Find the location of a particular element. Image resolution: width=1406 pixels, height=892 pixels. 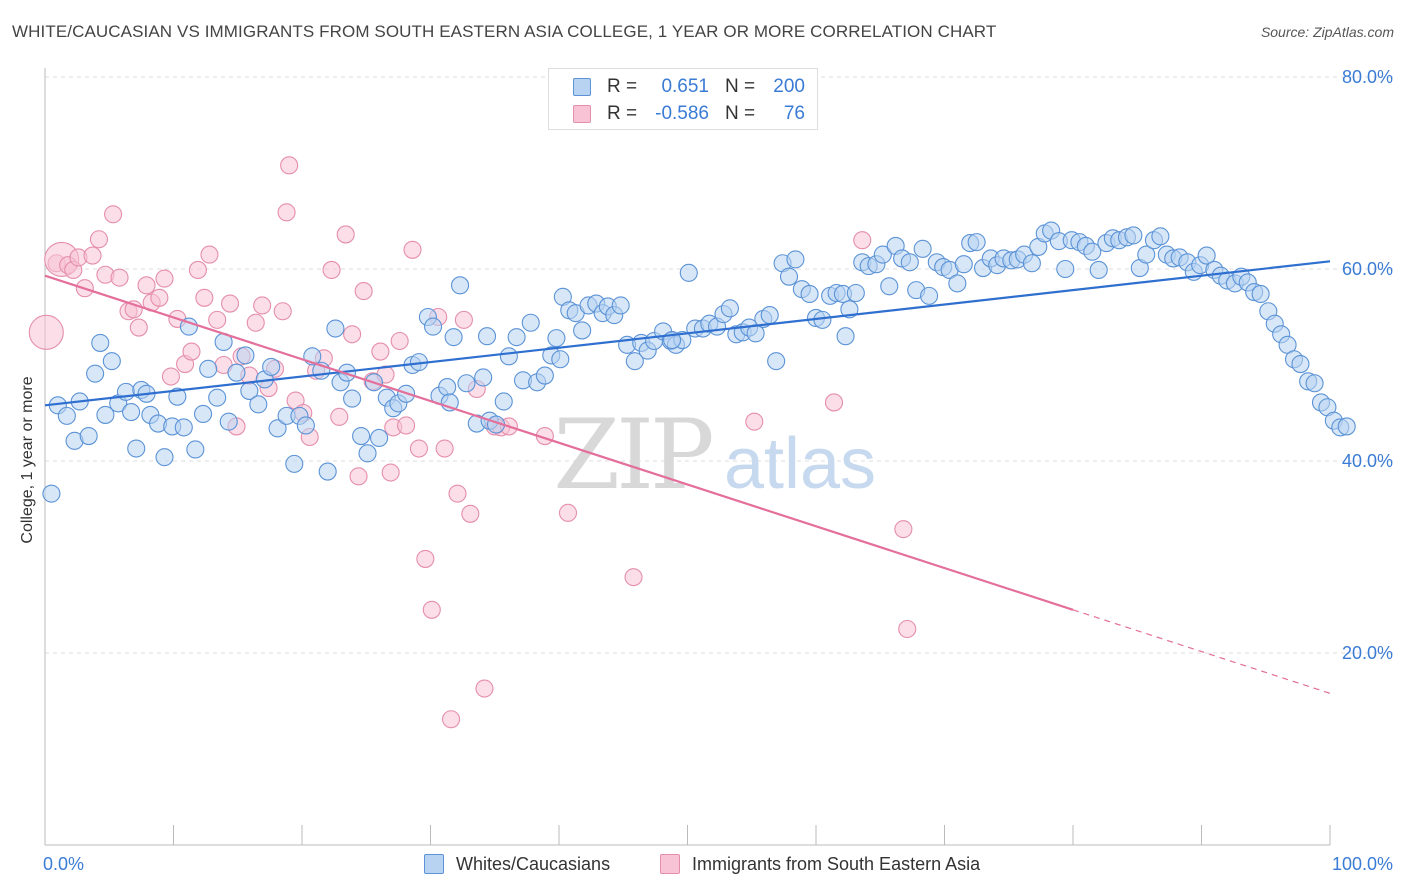

r-value: -0.586 is located at coordinates (682, 113).